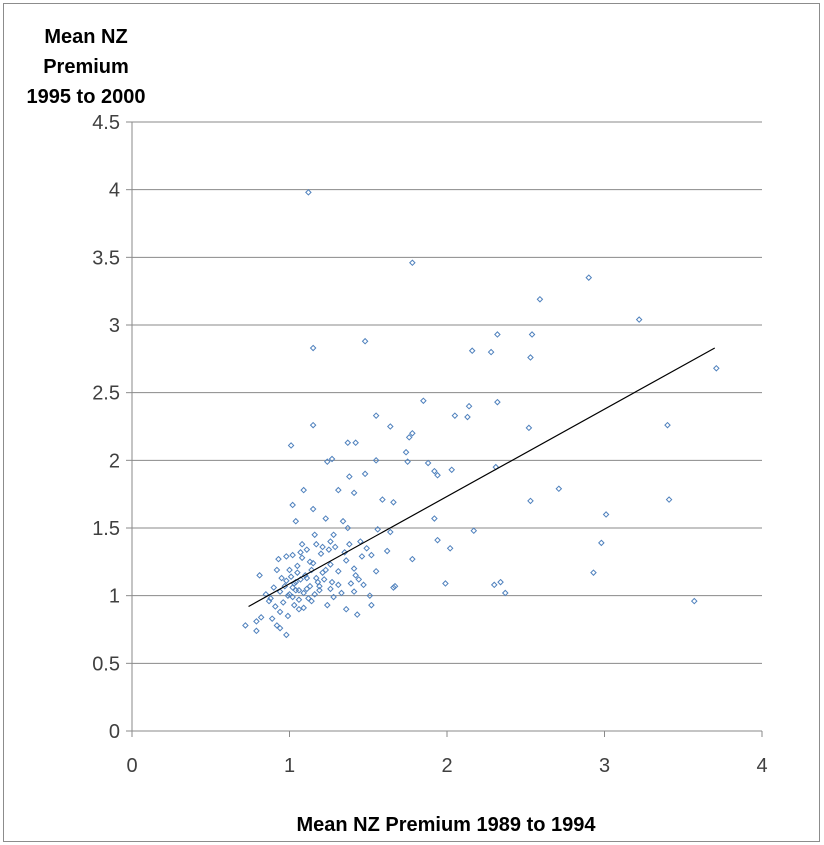 This screenshot has height=845, width=824. I want to click on y-tick-label: 2, so click(114, 461).